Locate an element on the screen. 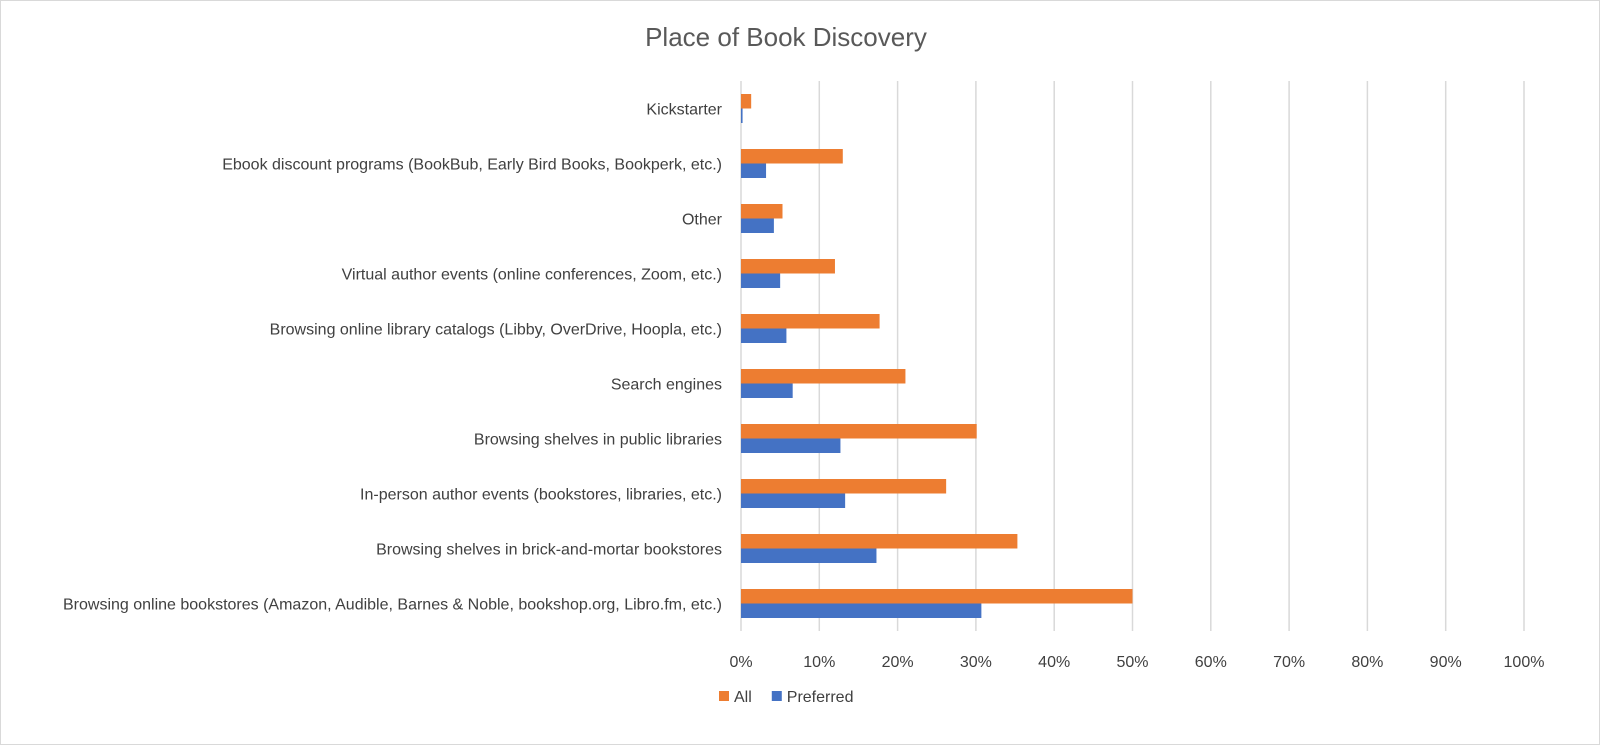  category-label: Kickstarter is located at coordinates (684, 110).